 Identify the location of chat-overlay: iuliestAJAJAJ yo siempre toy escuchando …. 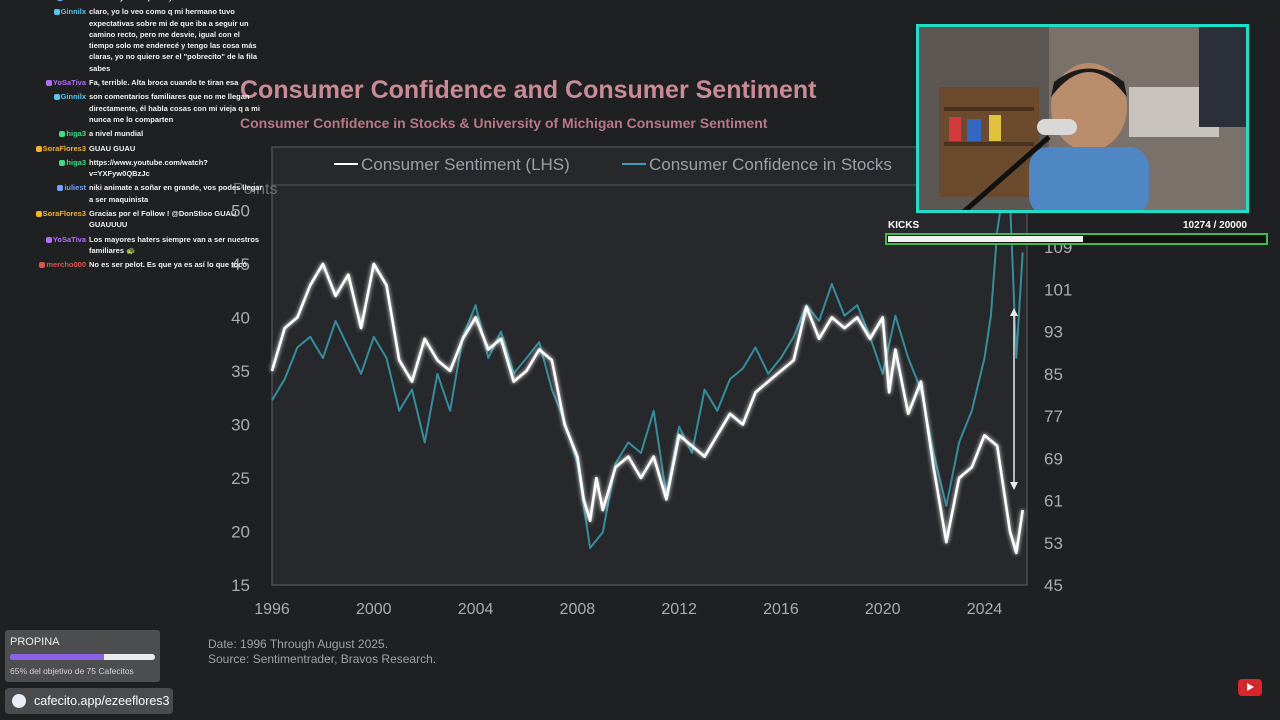
(135, 137).